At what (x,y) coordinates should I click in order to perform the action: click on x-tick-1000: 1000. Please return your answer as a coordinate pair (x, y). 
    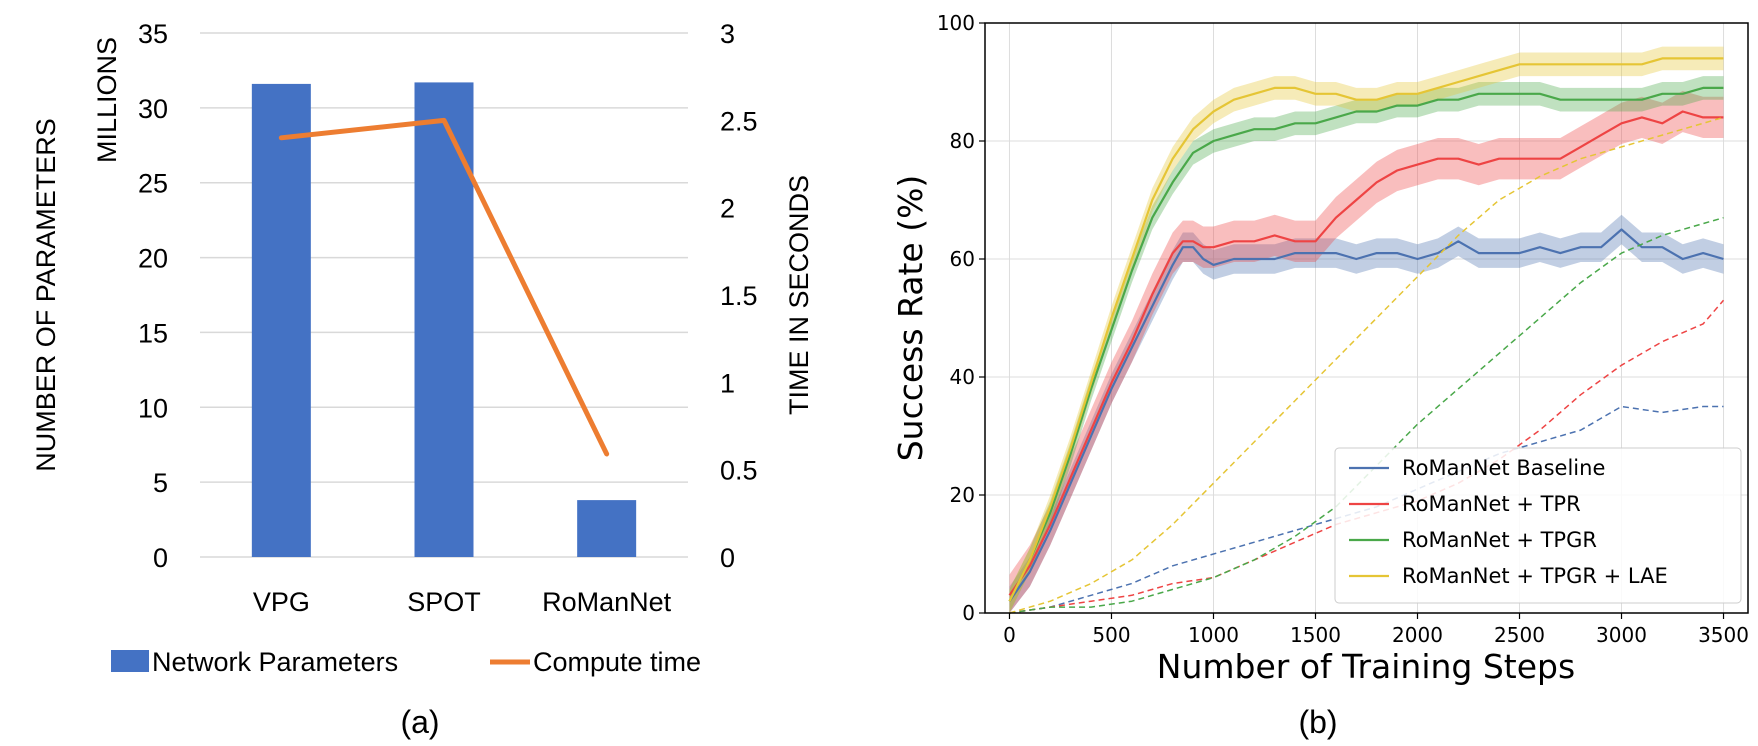
    Looking at the image, I should click on (1213, 635).